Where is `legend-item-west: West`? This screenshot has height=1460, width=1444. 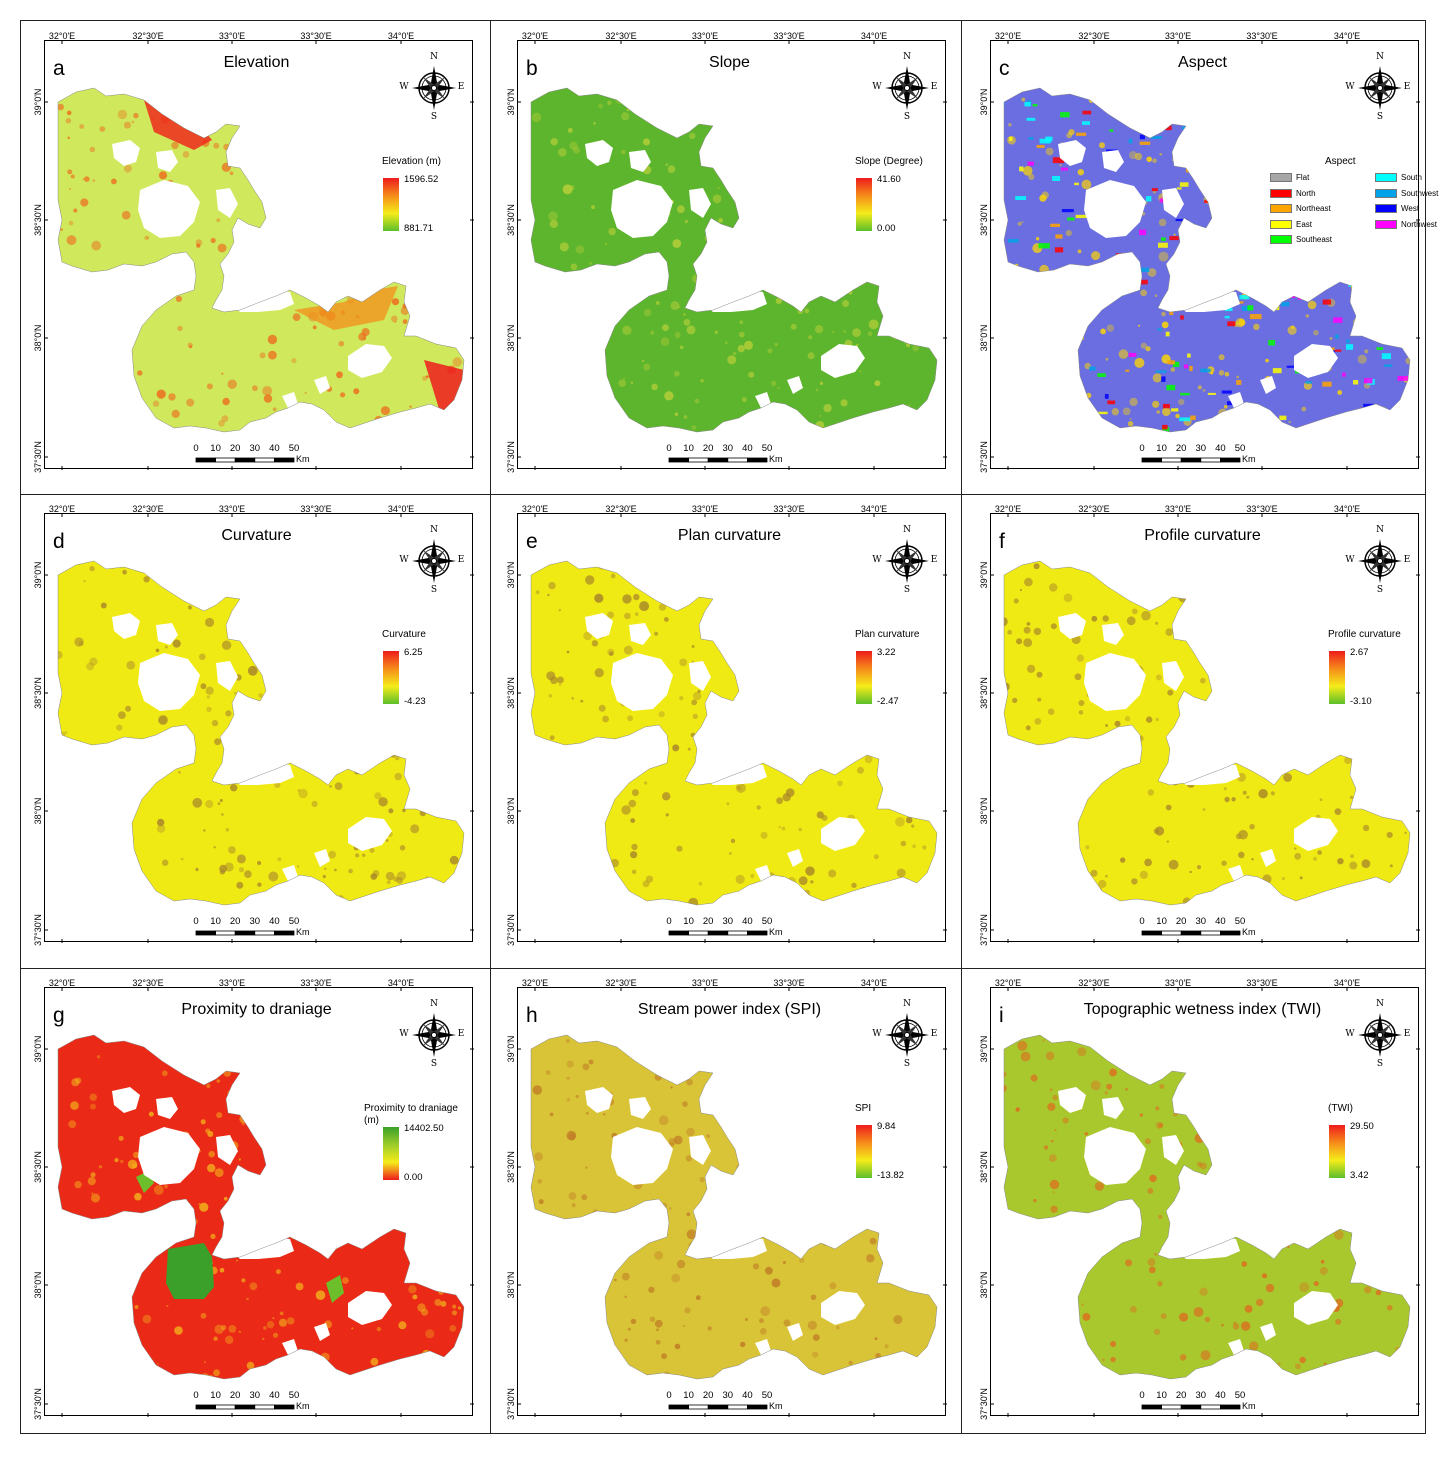 legend-item-west: West is located at coordinates (1397, 208).